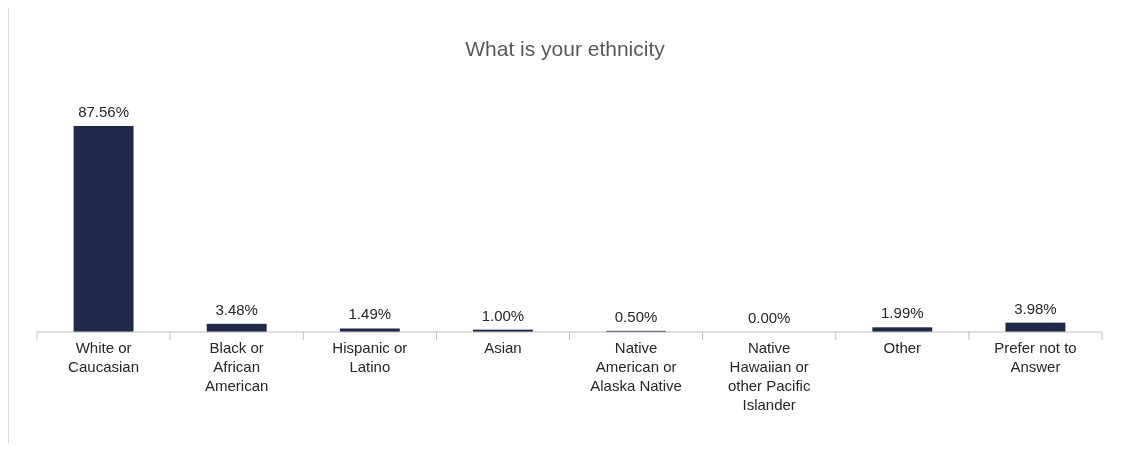 This screenshot has height=451, width=1129. What do you see at coordinates (104, 357) in the screenshot?
I see `x-tick-label: White or Caucasian` at bounding box center [104, 357].